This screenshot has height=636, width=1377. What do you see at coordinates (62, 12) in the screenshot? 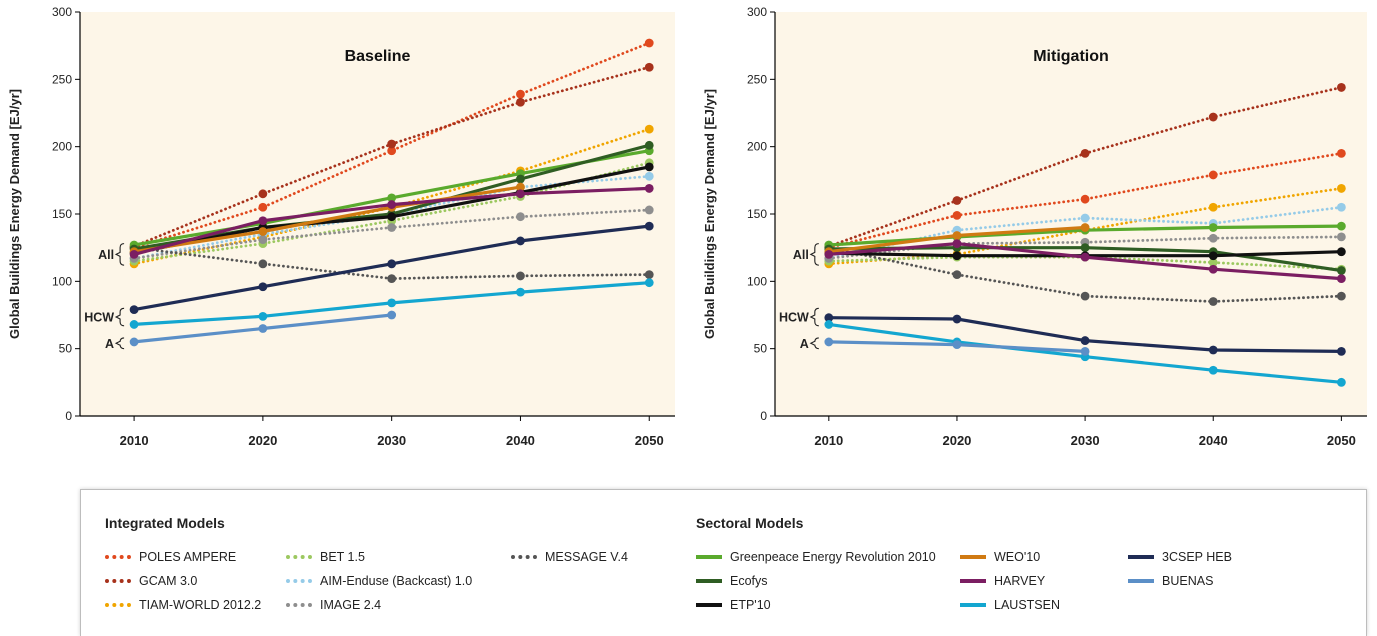
I see `y-tick-label: 300` at bounding box center [62, 12].